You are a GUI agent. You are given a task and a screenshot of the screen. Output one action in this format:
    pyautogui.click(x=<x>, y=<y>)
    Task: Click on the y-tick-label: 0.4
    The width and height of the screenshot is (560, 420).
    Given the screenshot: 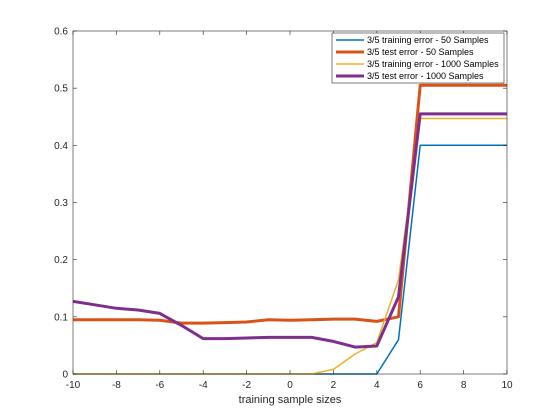 What is the action you would take?
    pyautogui.click(x=61, y=146)
    